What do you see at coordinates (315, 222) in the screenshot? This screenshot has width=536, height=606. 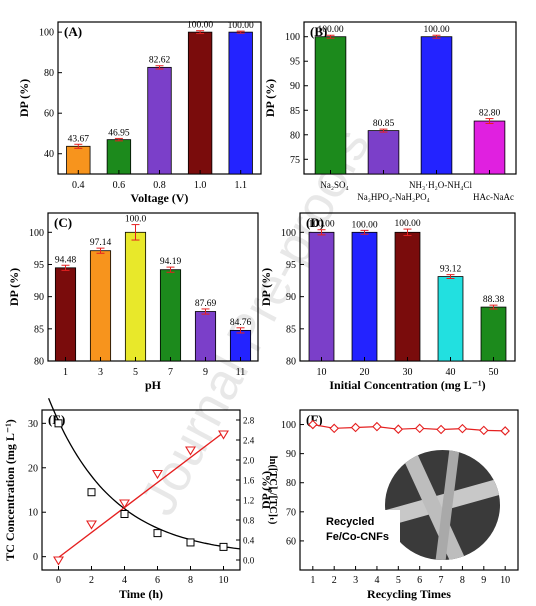 I see `panel-label: (D)` at bounding box center [315, 222].